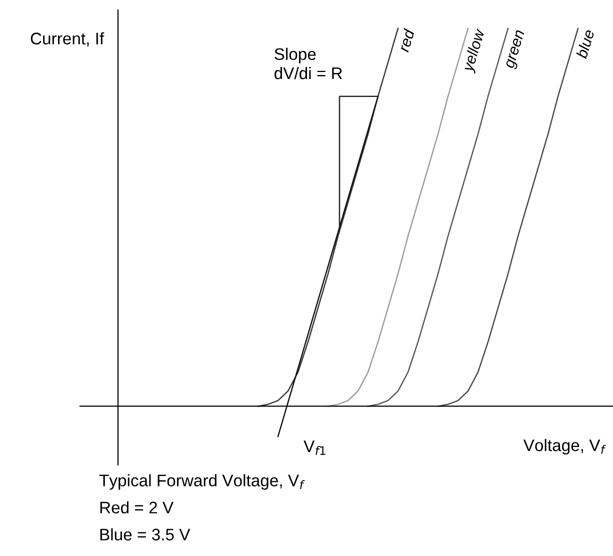  Describe the element at coordinates (315, 447) in the screenshot. I see `text: V$_{f1}$` at that location.